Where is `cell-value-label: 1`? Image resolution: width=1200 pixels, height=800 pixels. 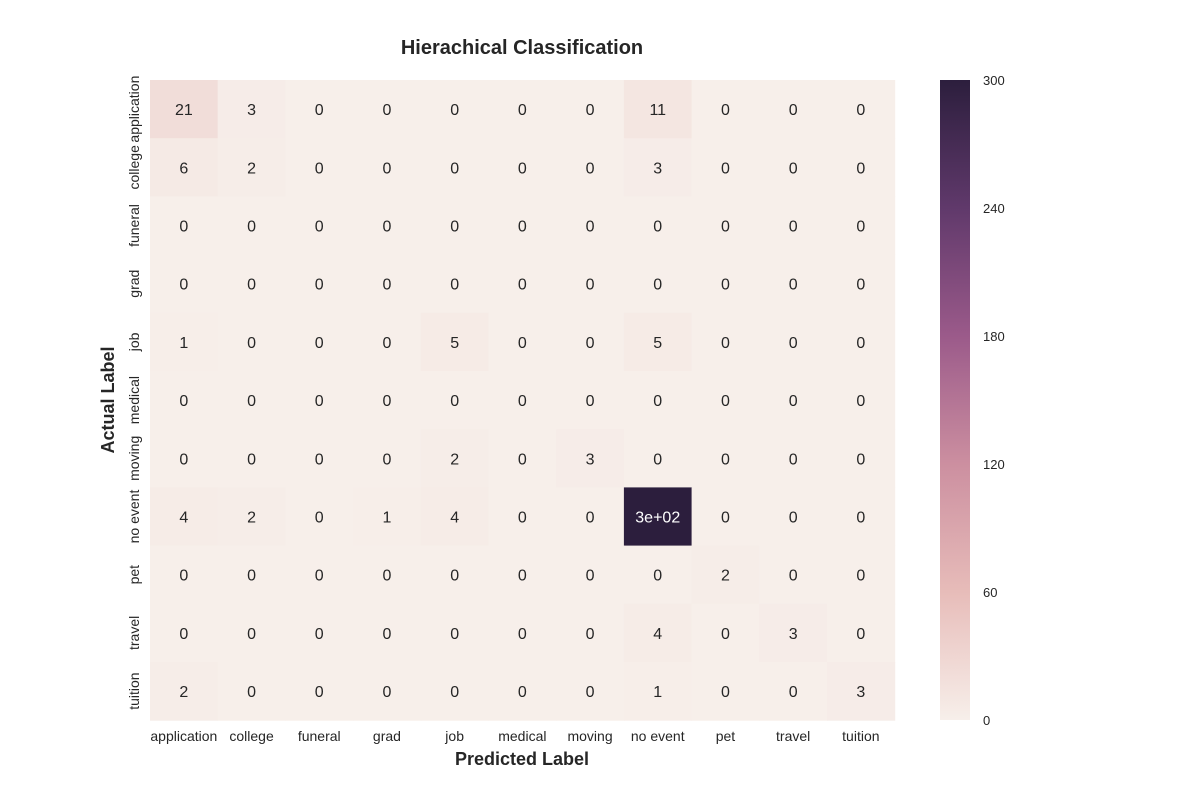
cell-value-label: 1 is located at coordinates (657, 692).